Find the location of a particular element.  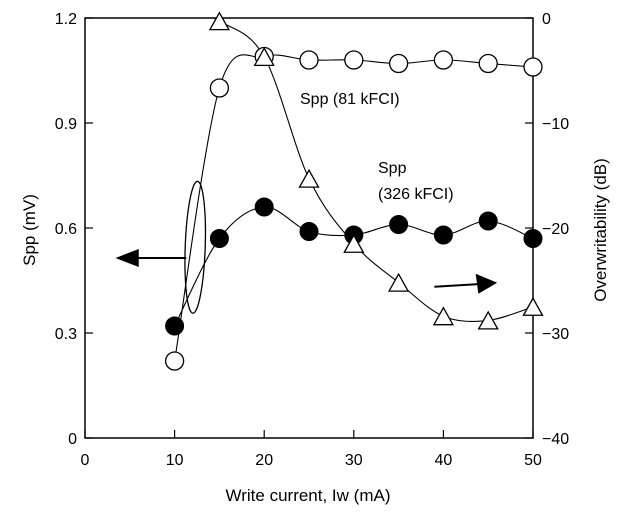

annotation-81-kfci: Spp (81 kFCI) is located at coordinates (350, 99).